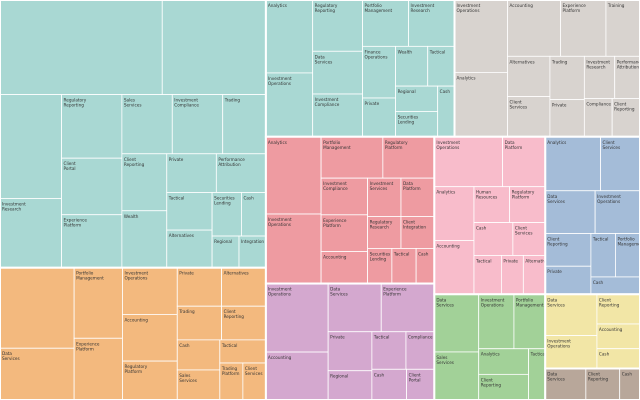 The image size is (640, 400). What do you see at coordinates (414, 226) in the screenshot?
I see `tile-label: Integration` at bounding box center [414, 226].